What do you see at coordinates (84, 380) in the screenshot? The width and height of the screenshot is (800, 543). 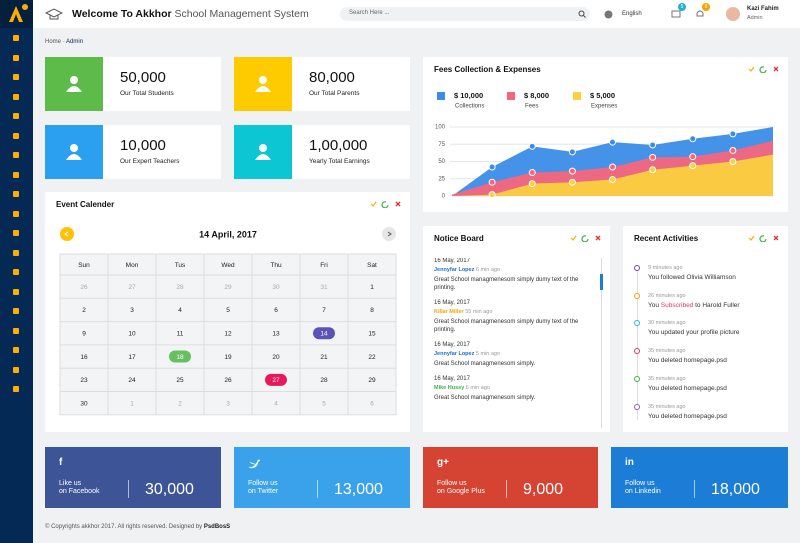 I see `calendar-day: 23` at bounding box center [84, 380].